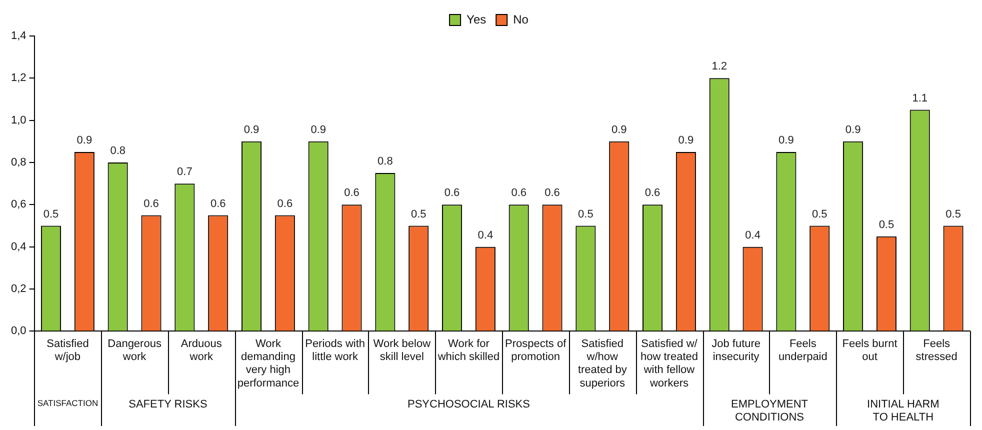 The width and height of the screenshot is (982, 430). What do you see at coordinates (468, 404) in the screenshot?
I see `text: PSYCHOSOCIAL RISKS` at bounding box center [468, 404].